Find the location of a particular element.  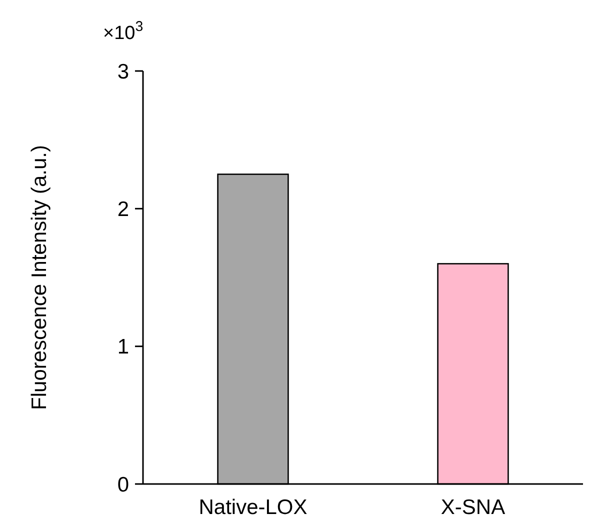

x-tick-label: X-SNA is located at coordinates (473, 507).